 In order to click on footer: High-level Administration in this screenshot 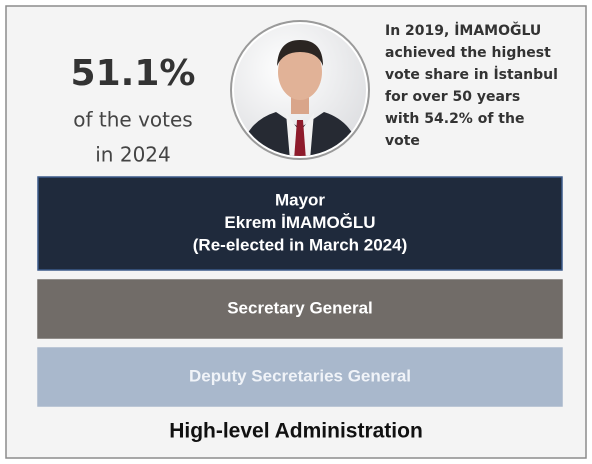, I will do `click(296, 431)`.